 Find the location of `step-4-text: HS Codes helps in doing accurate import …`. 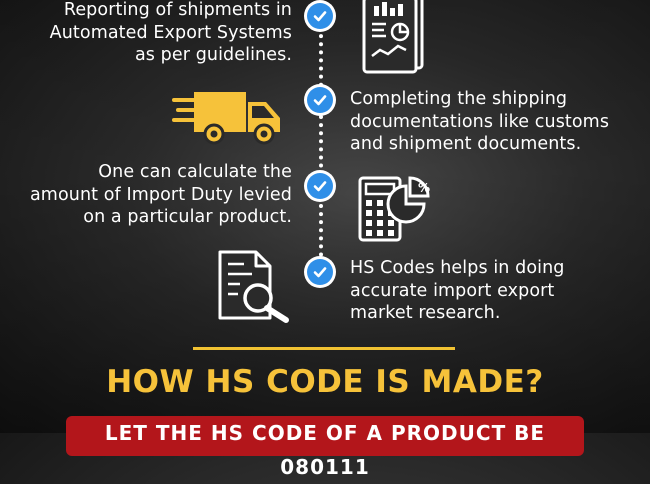

step-4-text: HS Codes helps in doing accurate import … is located at coordinates (457, 290).